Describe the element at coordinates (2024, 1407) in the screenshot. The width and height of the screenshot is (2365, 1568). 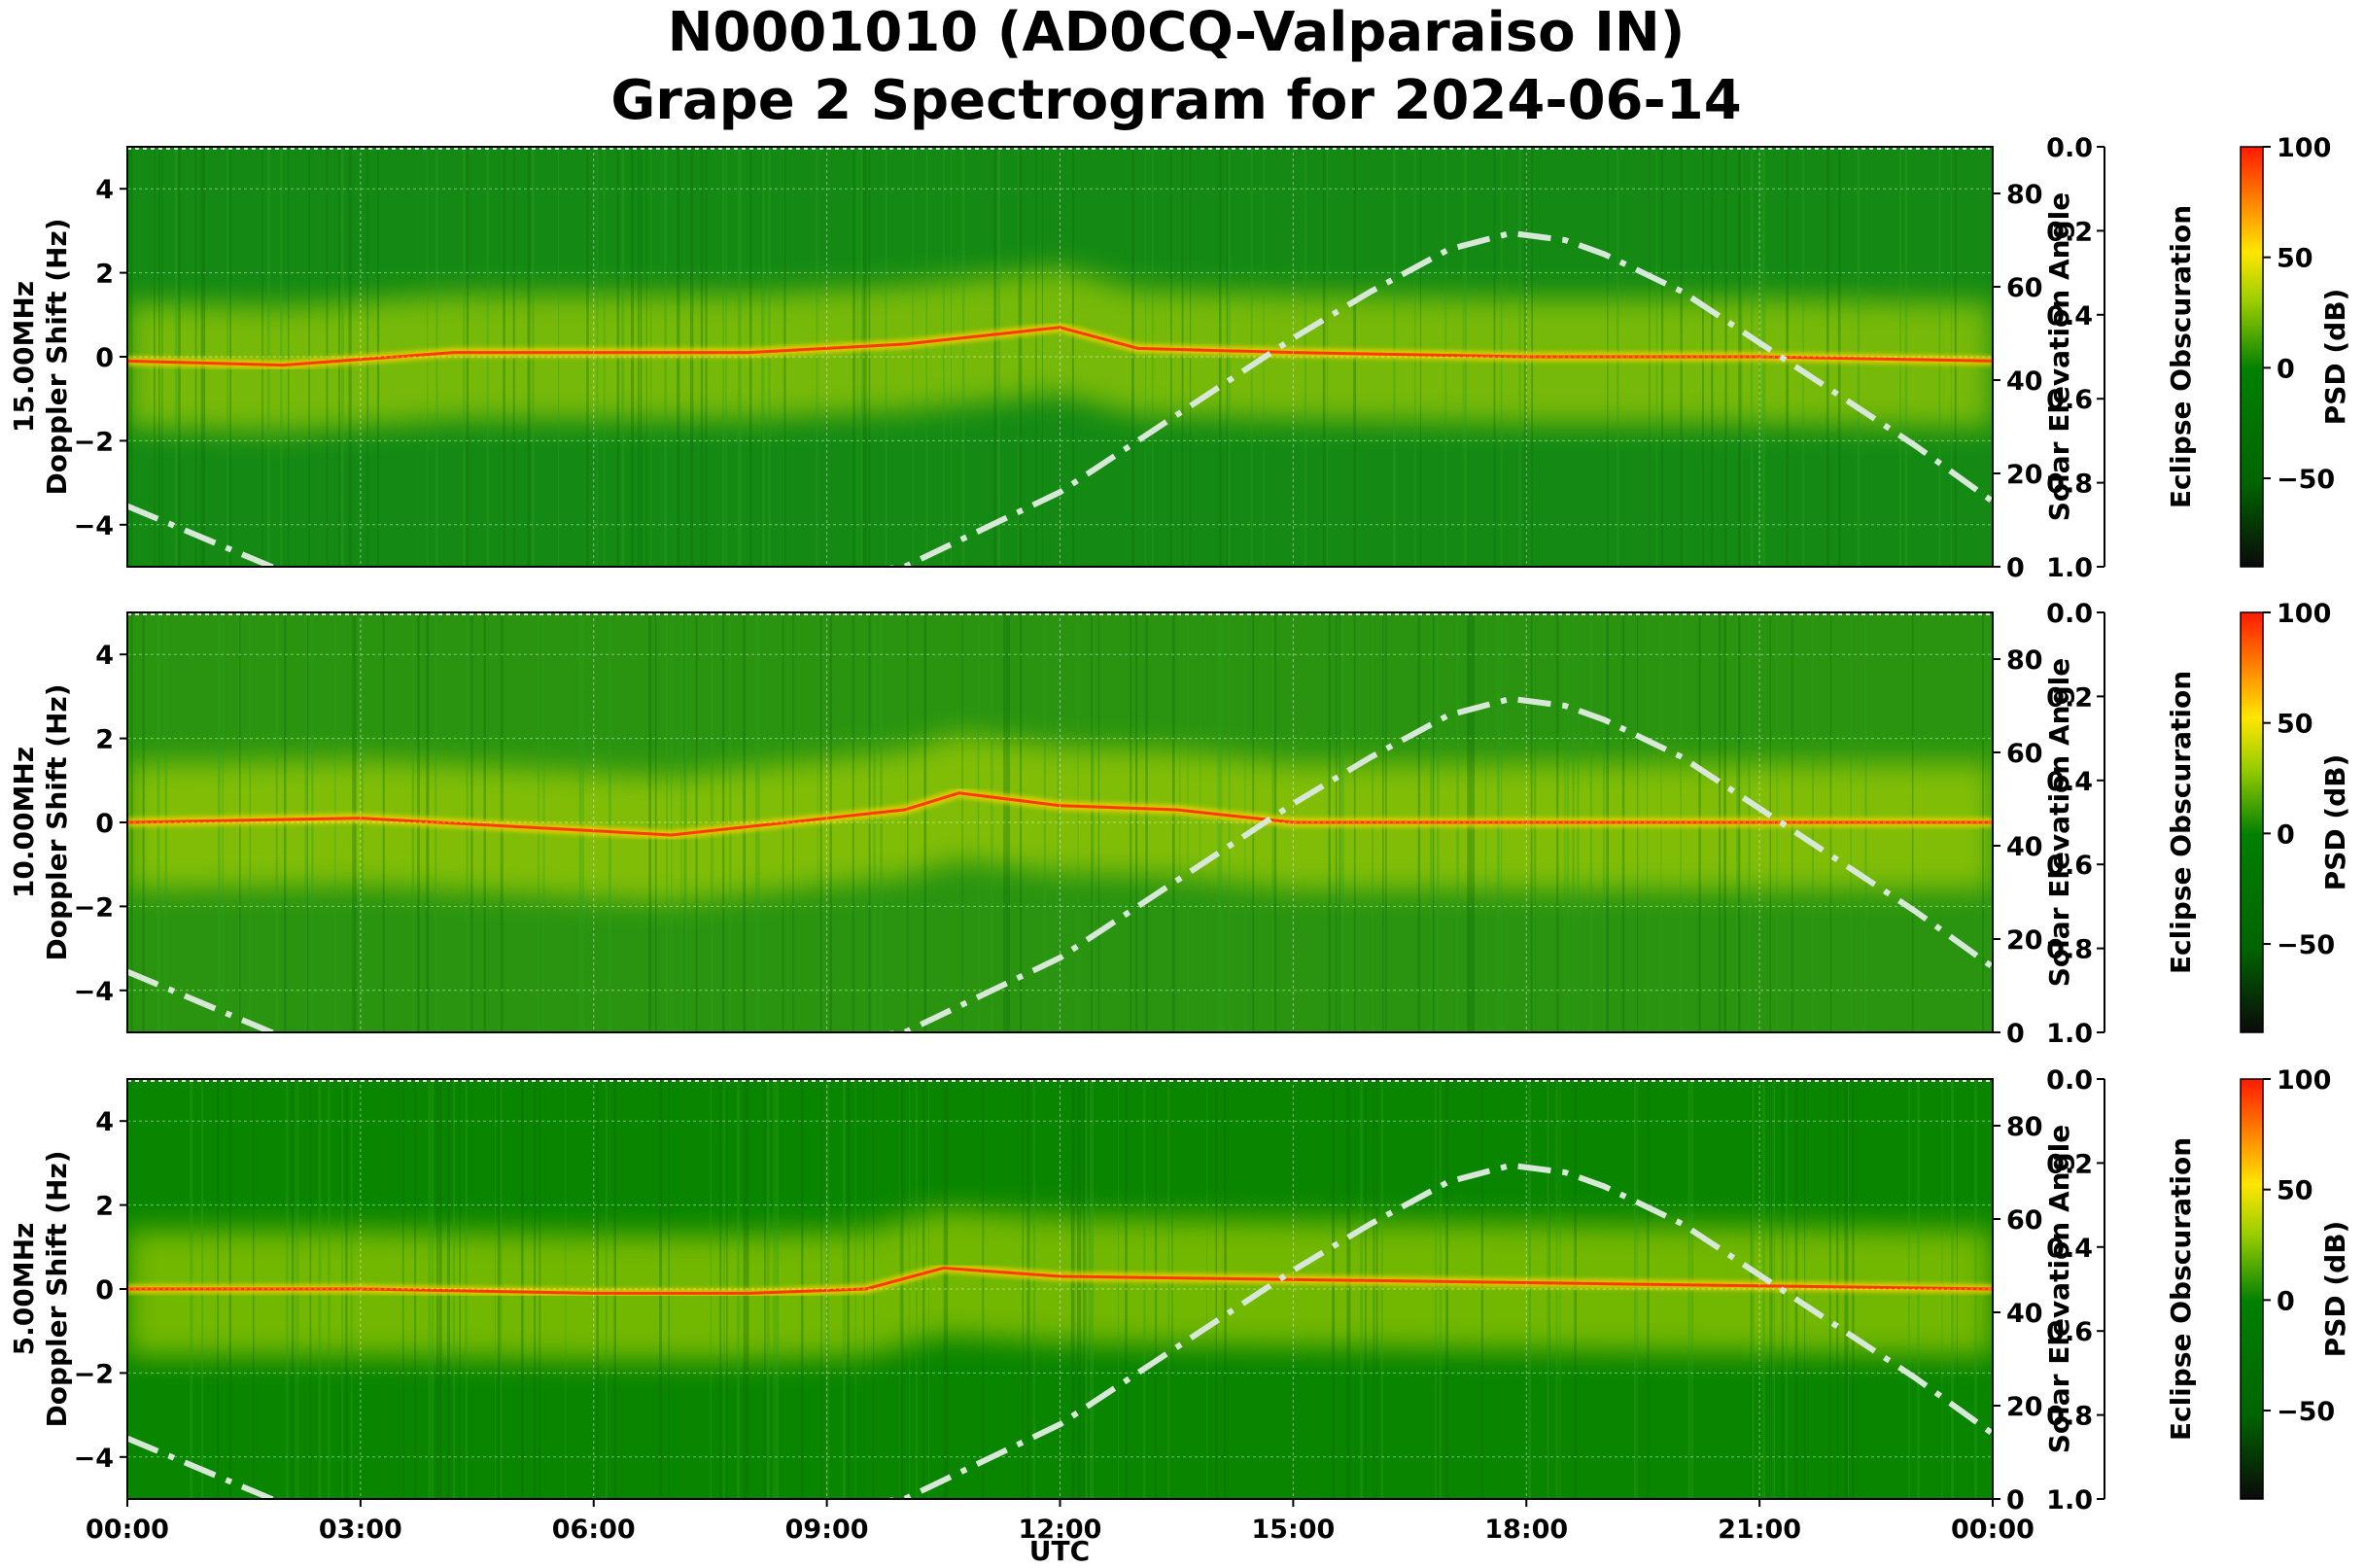
I see `solar-tick-label: 20` at that location.